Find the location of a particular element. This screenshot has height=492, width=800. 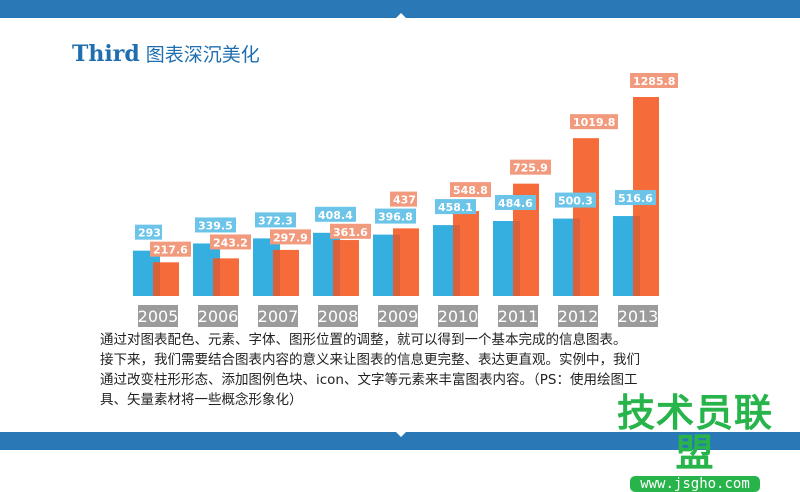

data-label-series2: 217.6 is located at coordinates (170, 250).